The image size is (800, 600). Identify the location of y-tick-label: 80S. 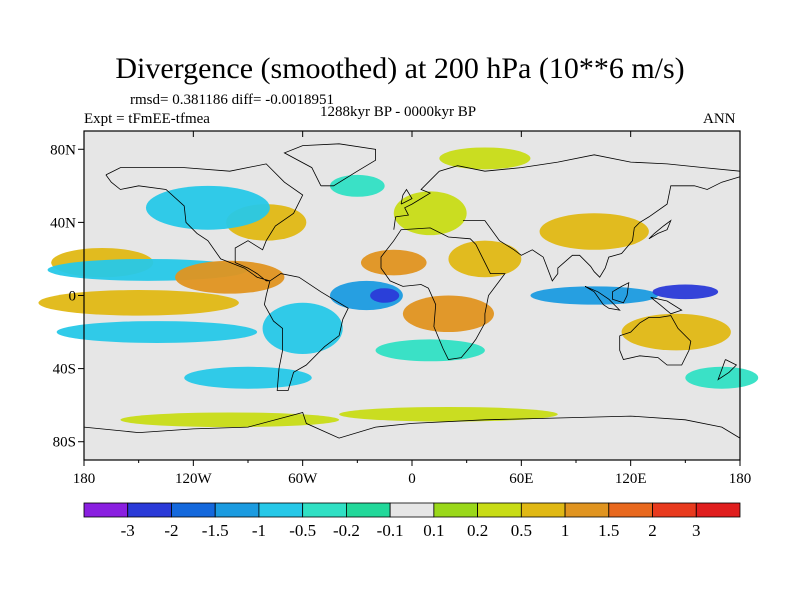
(64, 443).